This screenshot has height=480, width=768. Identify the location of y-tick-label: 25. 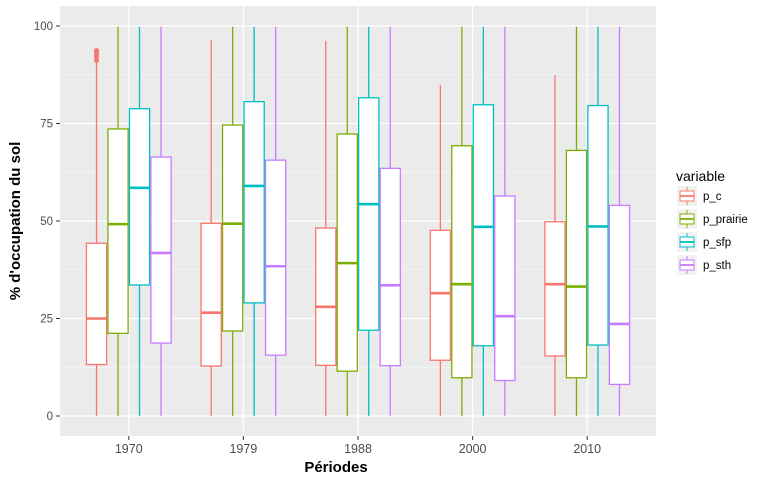
(46, 320).